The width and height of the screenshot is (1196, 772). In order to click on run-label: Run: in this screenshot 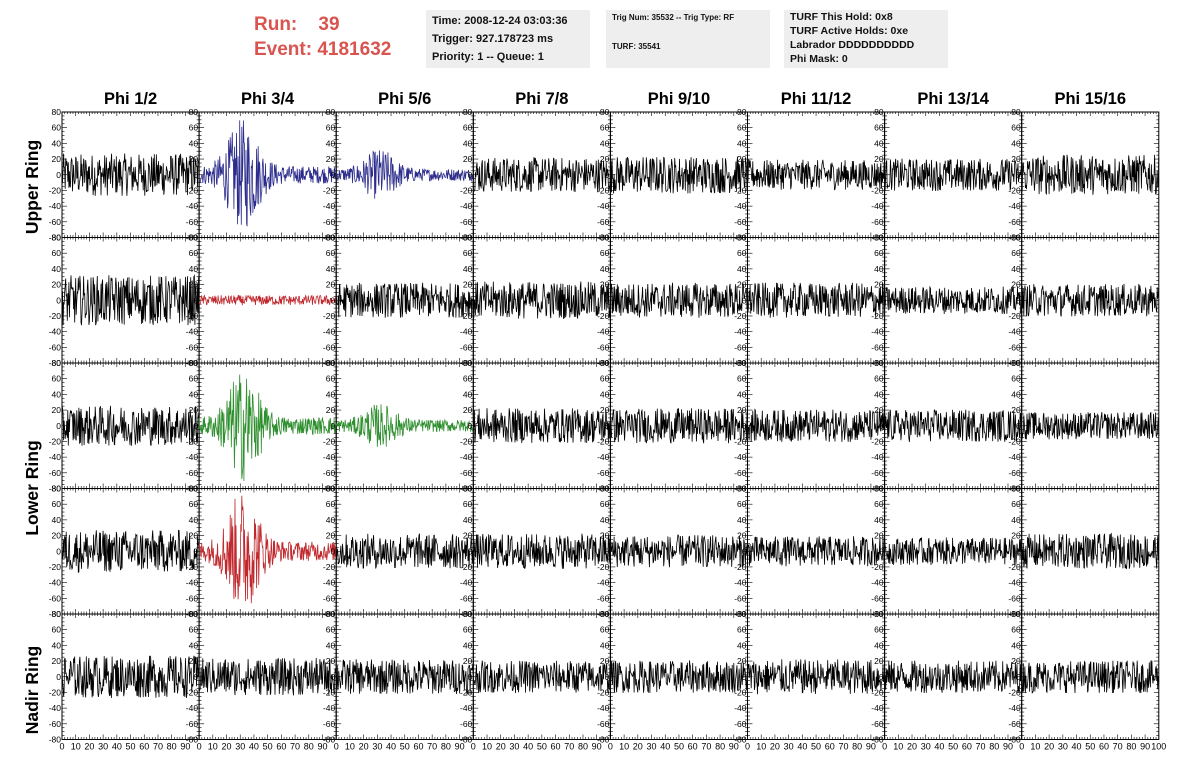, I will do `click(276, 24)`.